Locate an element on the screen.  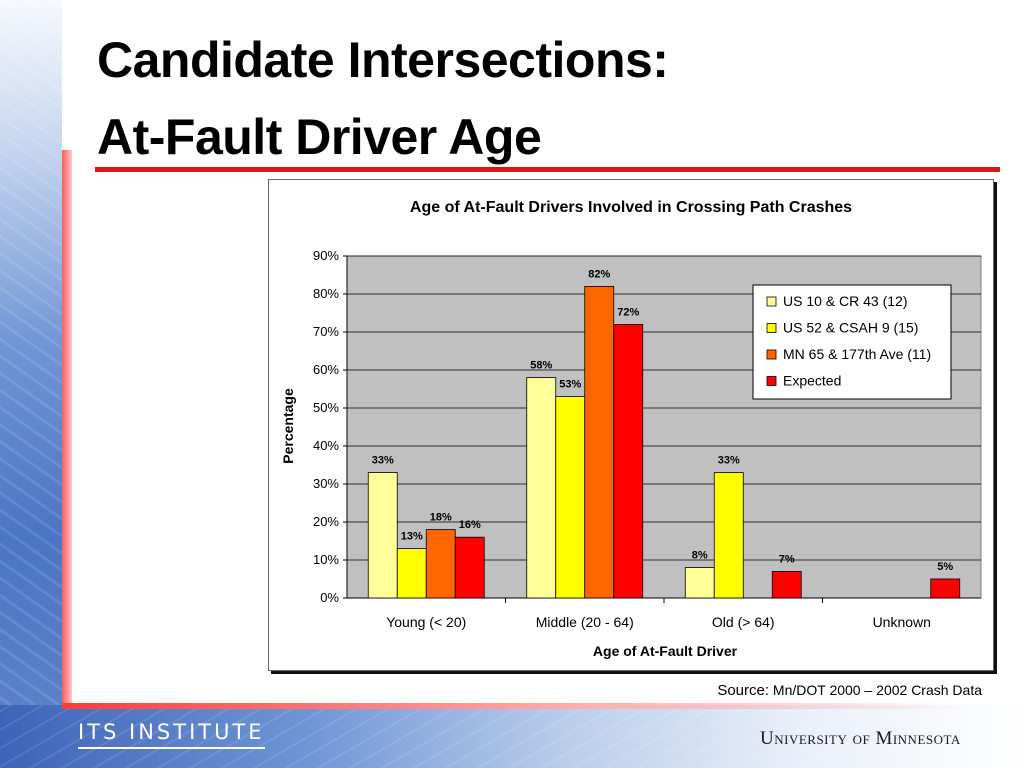
legend-entry: MN 65 & 177th Ave (11) is located at coordinates (857, 354).